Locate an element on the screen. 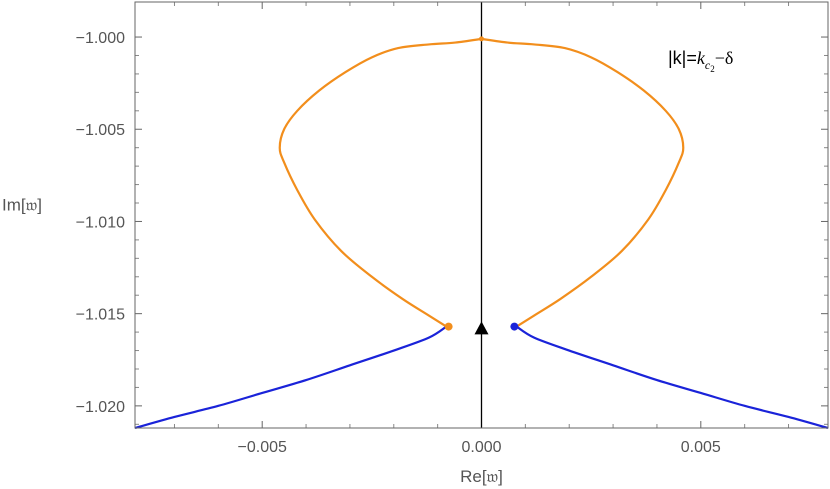 The height and width of the screenshot is (489, 830). x-axis-label: Re[𝔴] is located at coordinates (481, 476).